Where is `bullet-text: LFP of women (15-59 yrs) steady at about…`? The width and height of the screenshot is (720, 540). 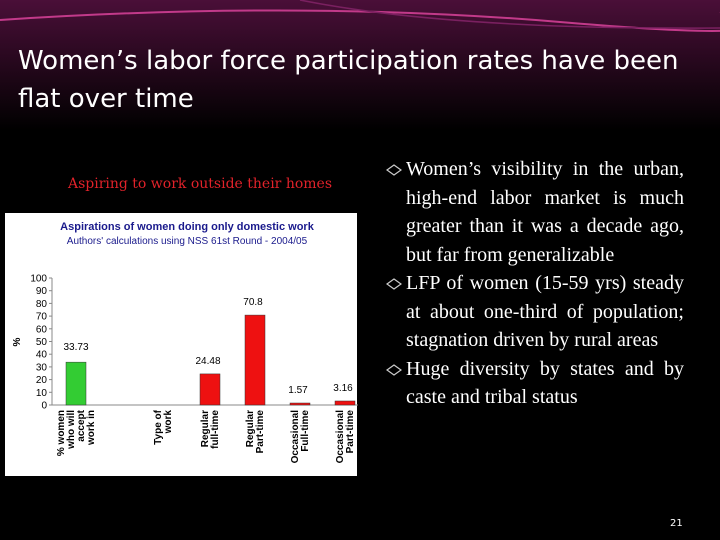
bullet-text: LFP of women (15-59 yrs) steady at about… is located at coordinates (545, 311).